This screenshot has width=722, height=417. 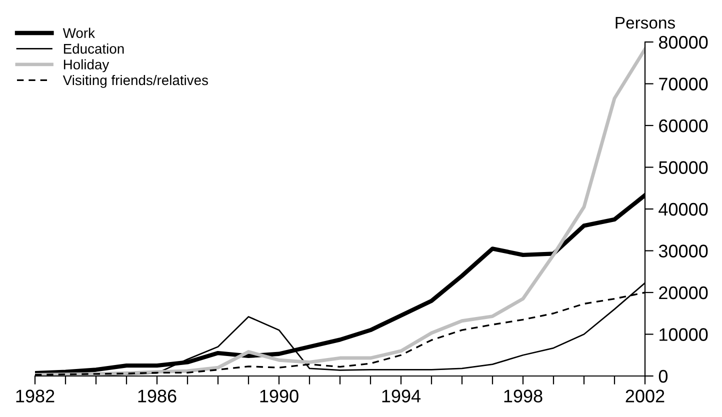 I want to click on y-tick-label: 60000, so click(x=683, y=125).